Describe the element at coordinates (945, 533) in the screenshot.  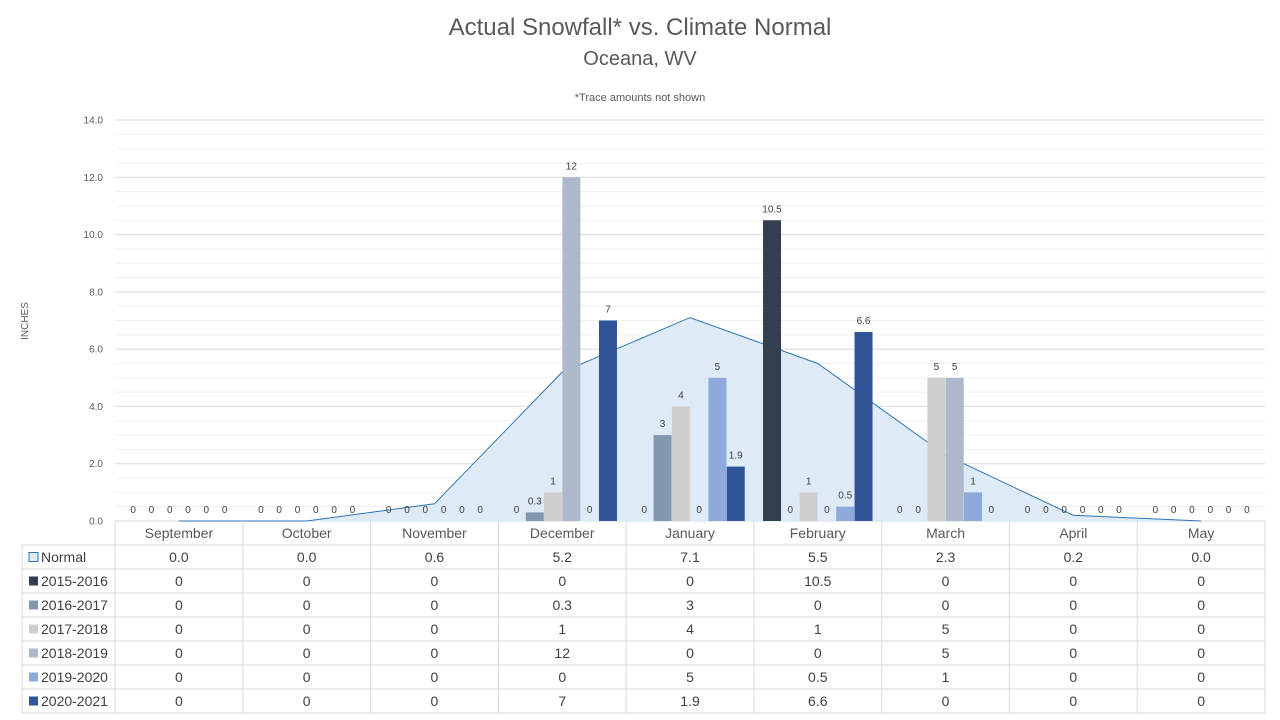
I see `category-label: March` at that location.